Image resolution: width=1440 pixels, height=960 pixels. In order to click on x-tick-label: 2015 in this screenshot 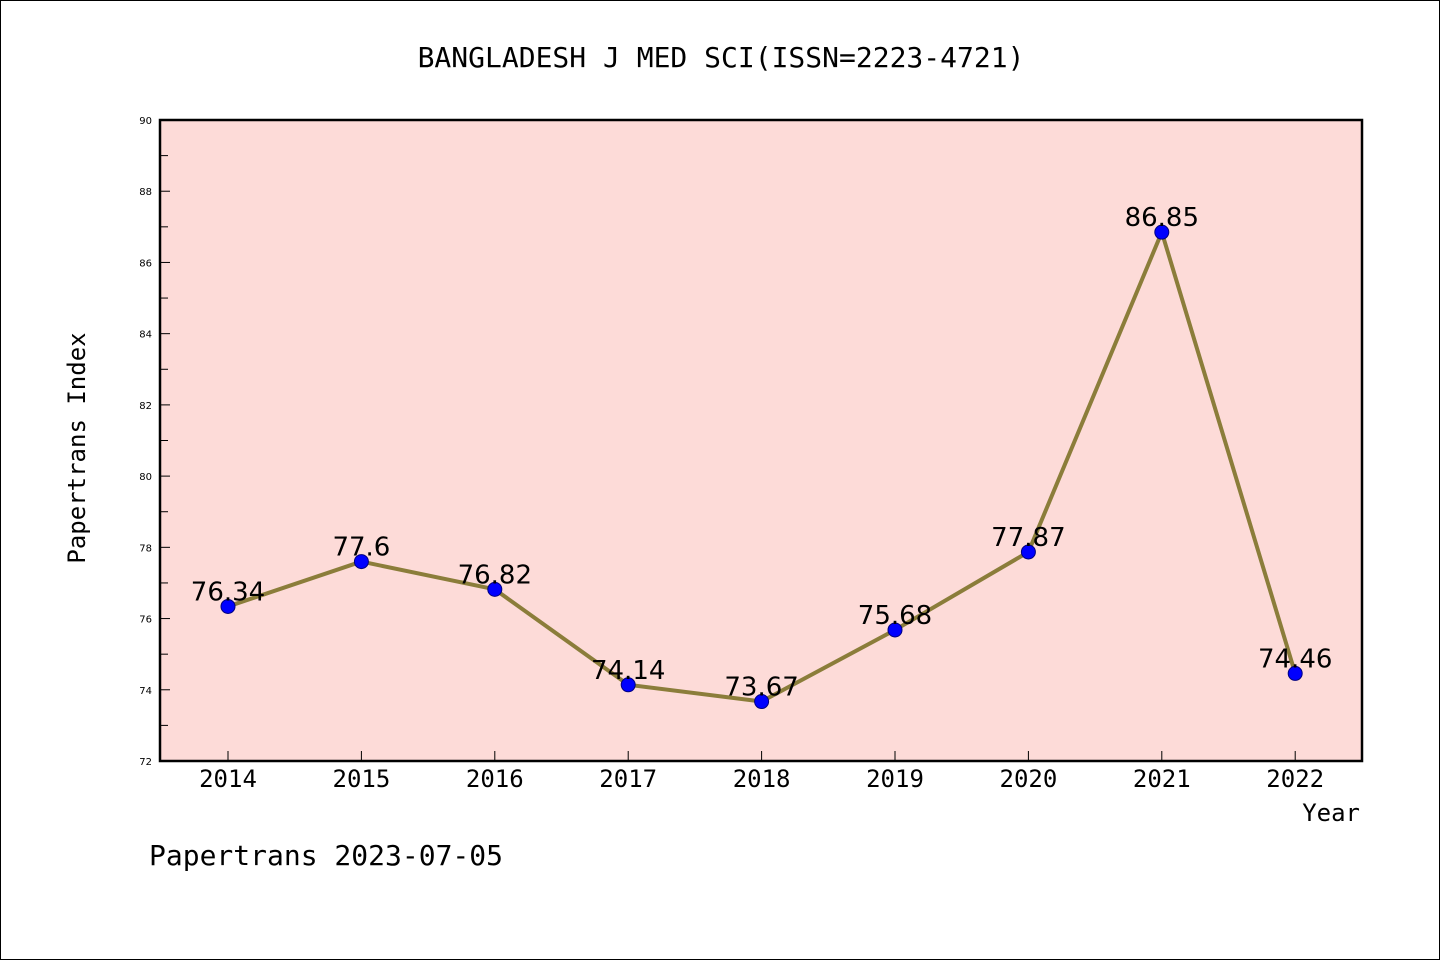, I will do `click(362, 779)`.